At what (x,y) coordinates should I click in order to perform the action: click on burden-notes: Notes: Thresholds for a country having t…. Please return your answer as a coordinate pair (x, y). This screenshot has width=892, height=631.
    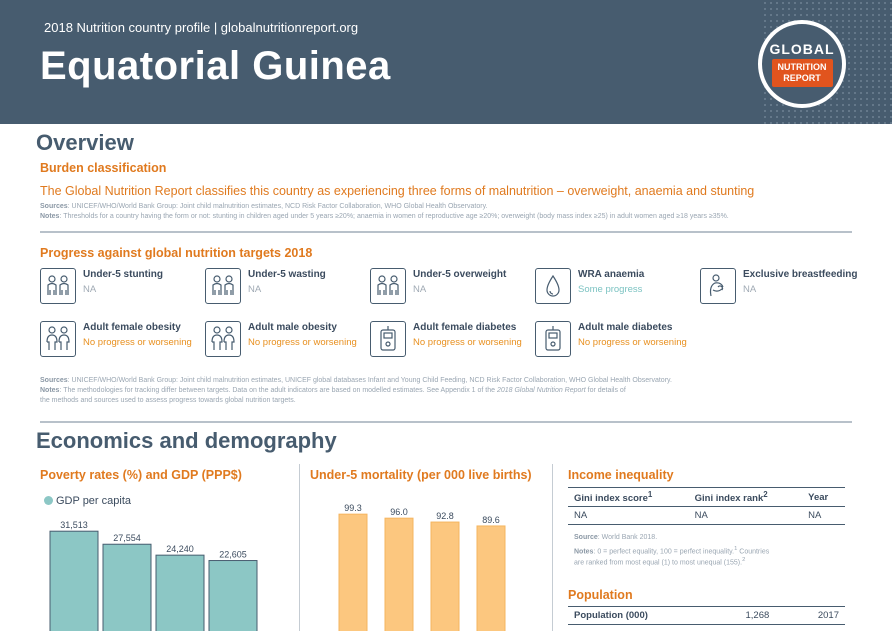
    Looking at the image, I should click on (384, 217).